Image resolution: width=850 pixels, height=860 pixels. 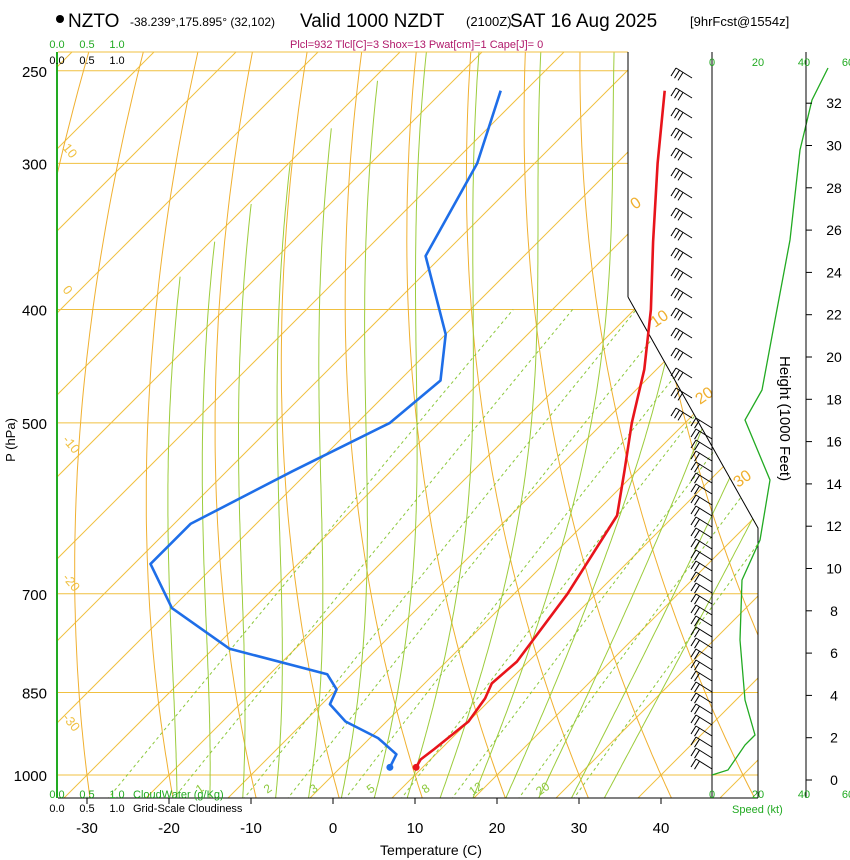 I want to click on height-tick-label: 16, so click(x=834, y=442).